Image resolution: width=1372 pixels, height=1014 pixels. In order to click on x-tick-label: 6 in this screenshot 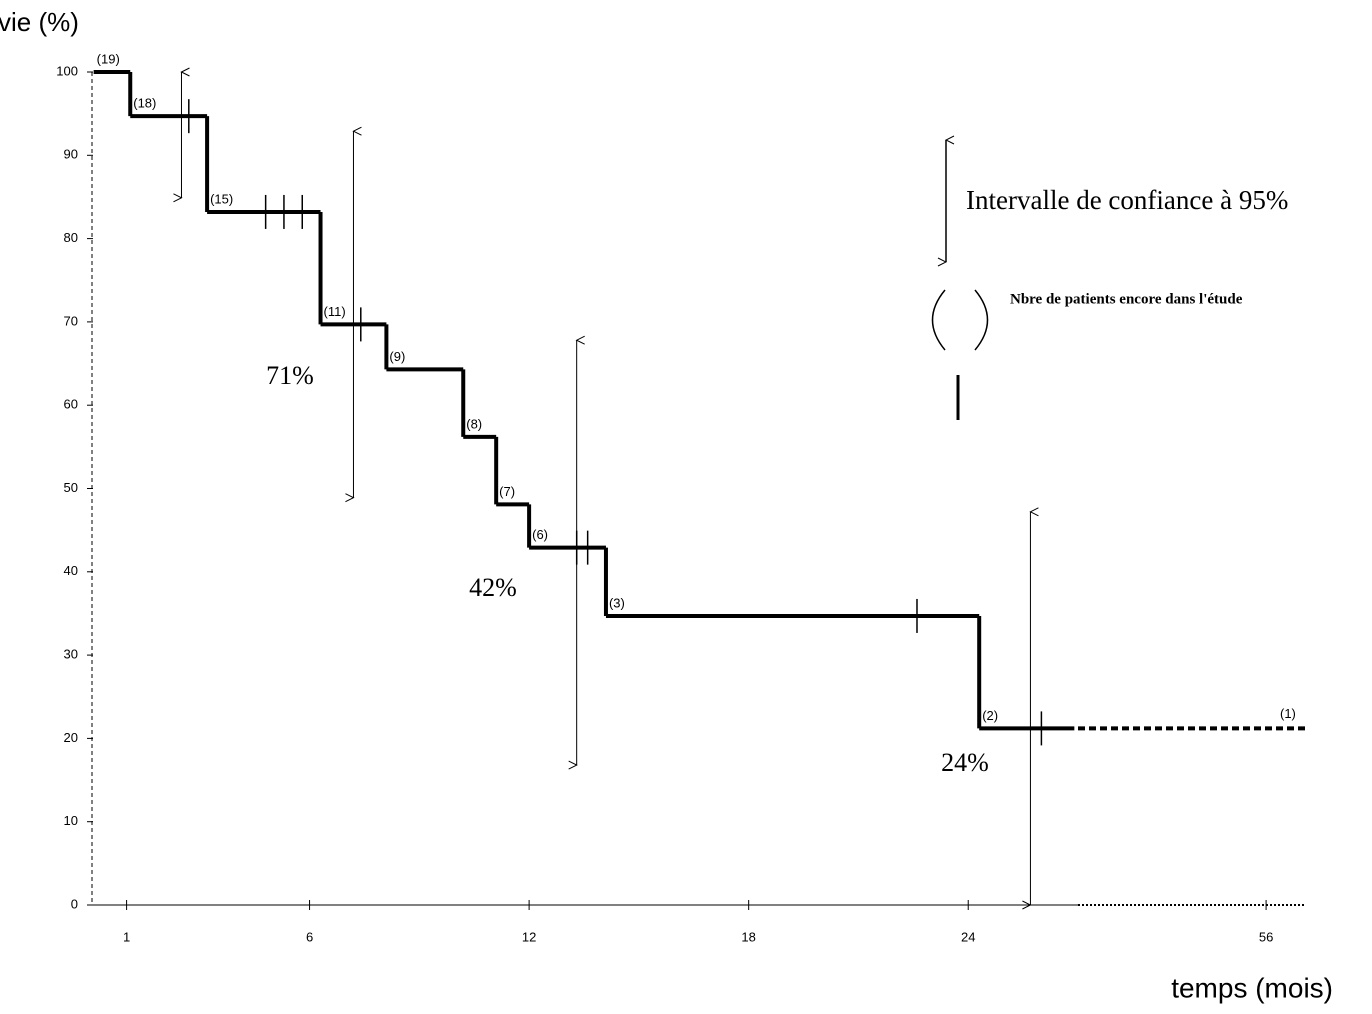, I will do `click(309, 936)`.